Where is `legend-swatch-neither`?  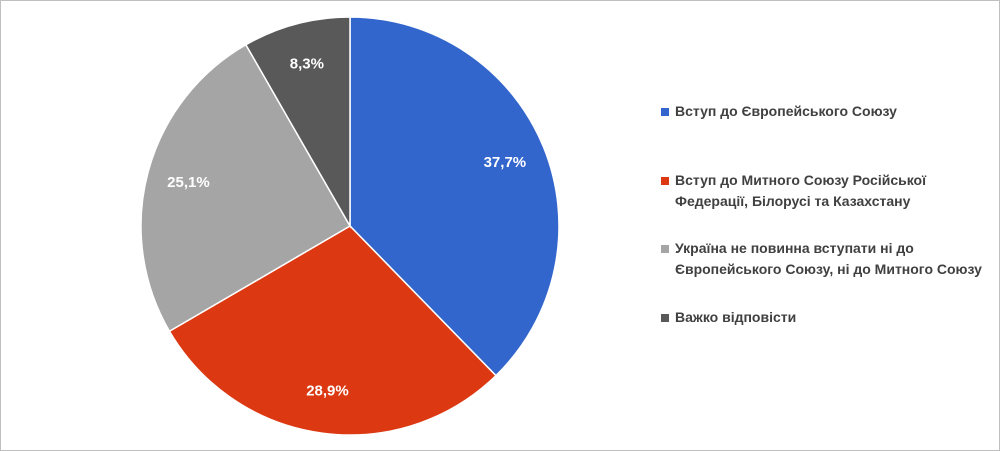
legend-swatch-neither is located at coordinates (665, 249).